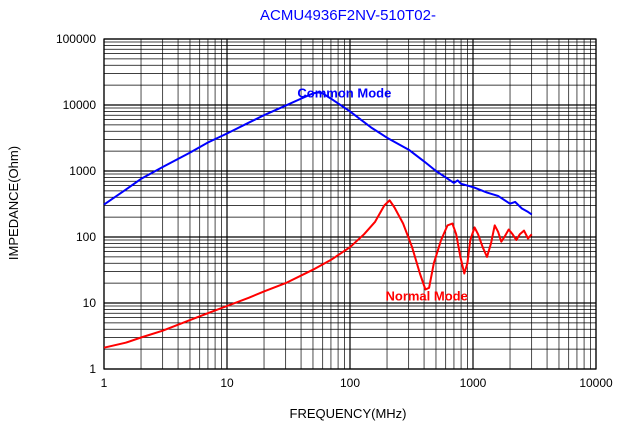  I want to click on x-tick-label: 1, so click(104, 383).